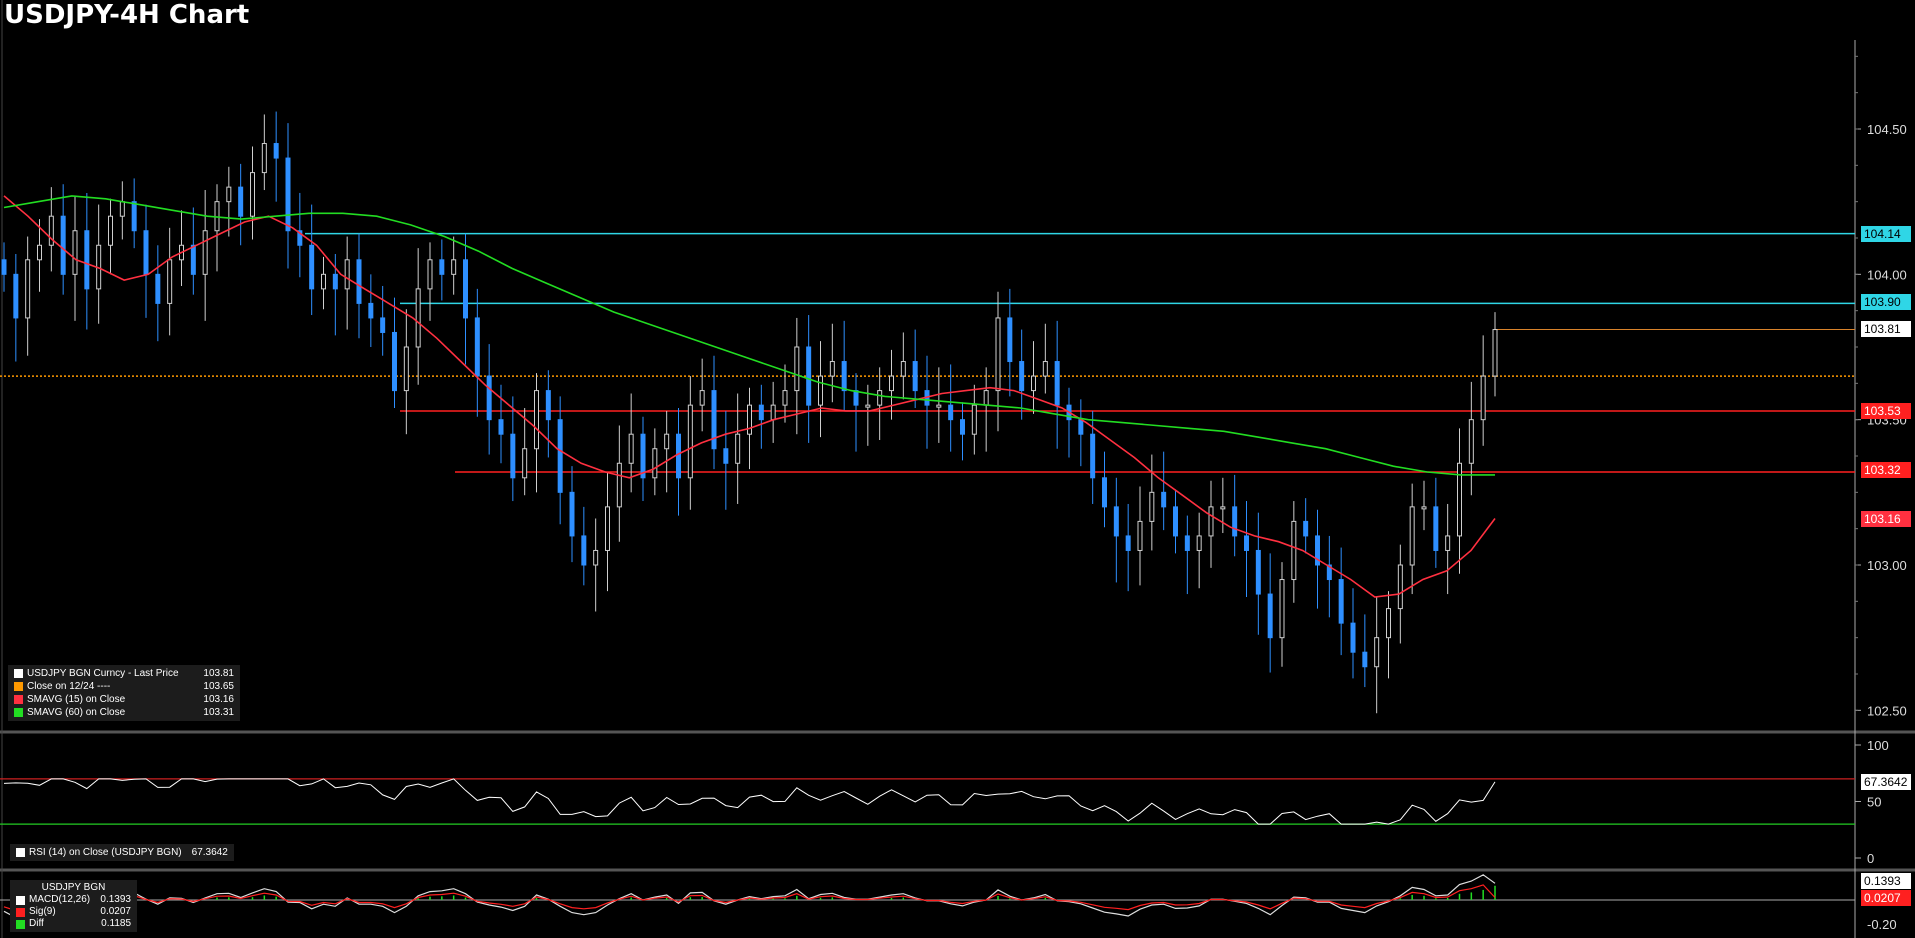  I want to click on chart-title: USDJPY-4H Chart, so click(127, 15).